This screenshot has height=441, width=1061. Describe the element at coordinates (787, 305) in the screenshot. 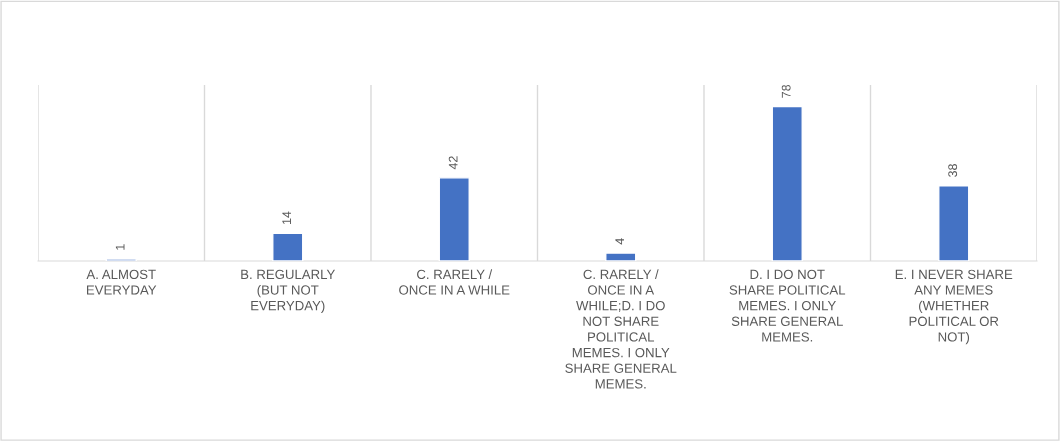

I see `x-tick-label: D. I DO NOT SHARE POLITICAL MEMES. I ONLY SHARE GENERAL MEMES.` at that location.